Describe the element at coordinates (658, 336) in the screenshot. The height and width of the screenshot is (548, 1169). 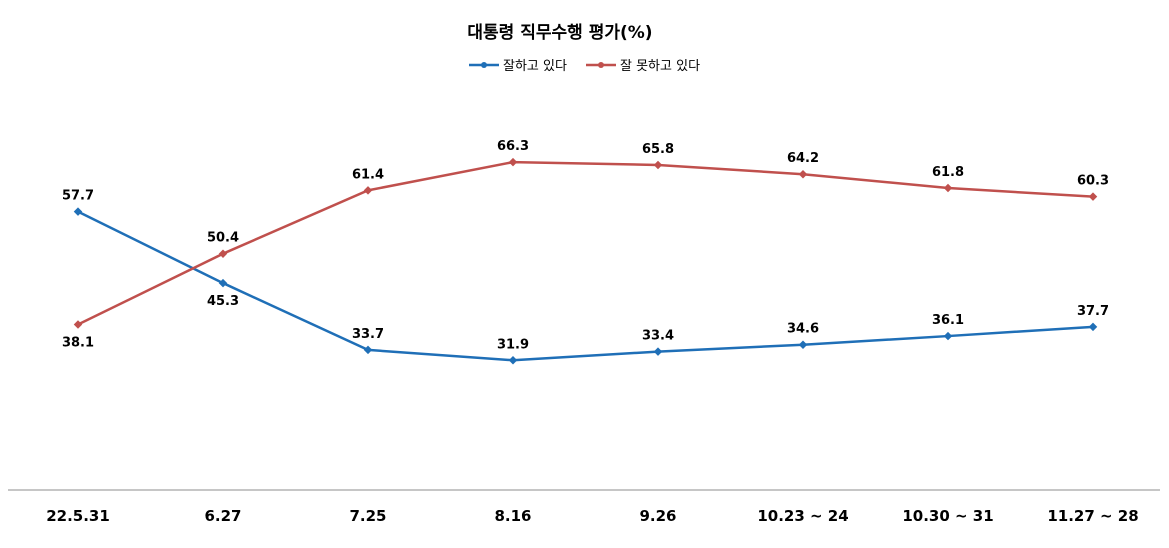
I see `data-label: 33.4` at that location.